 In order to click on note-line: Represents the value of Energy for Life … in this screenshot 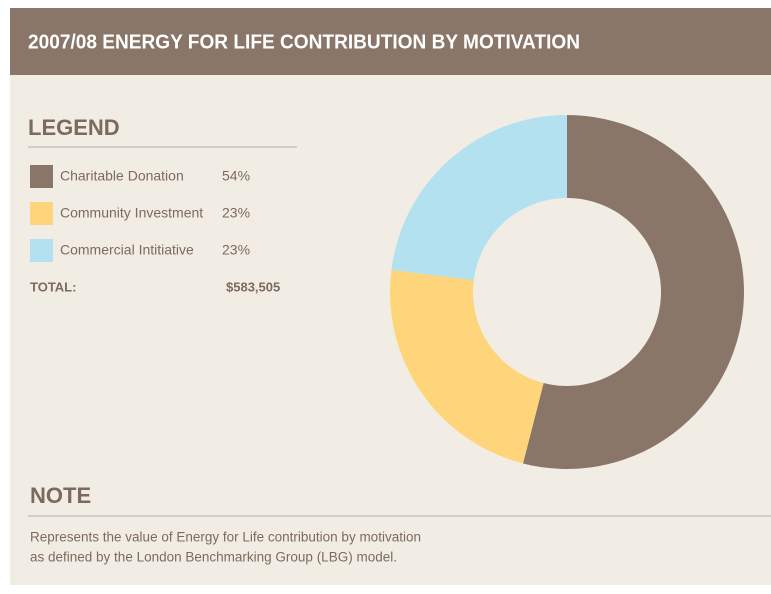, I will do `click(225, 537)`.